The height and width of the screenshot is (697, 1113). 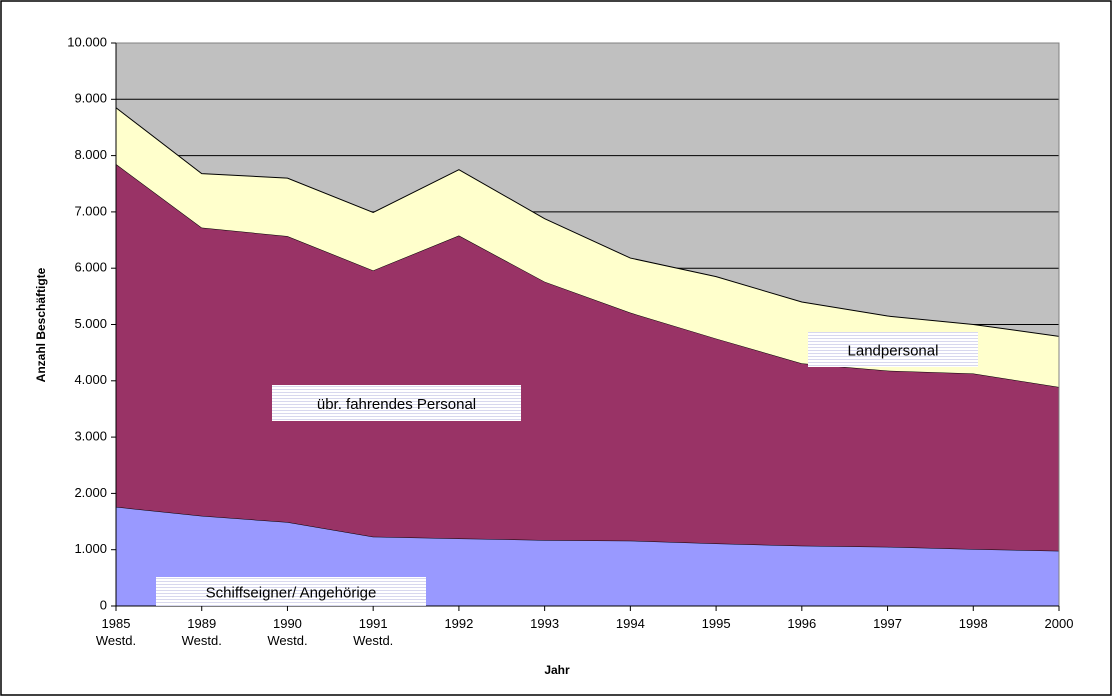 What do you see at coordinates (90, 154) in the screenshot?
I see `y-tick-label: 8.000` at bounding box center [90, 154].